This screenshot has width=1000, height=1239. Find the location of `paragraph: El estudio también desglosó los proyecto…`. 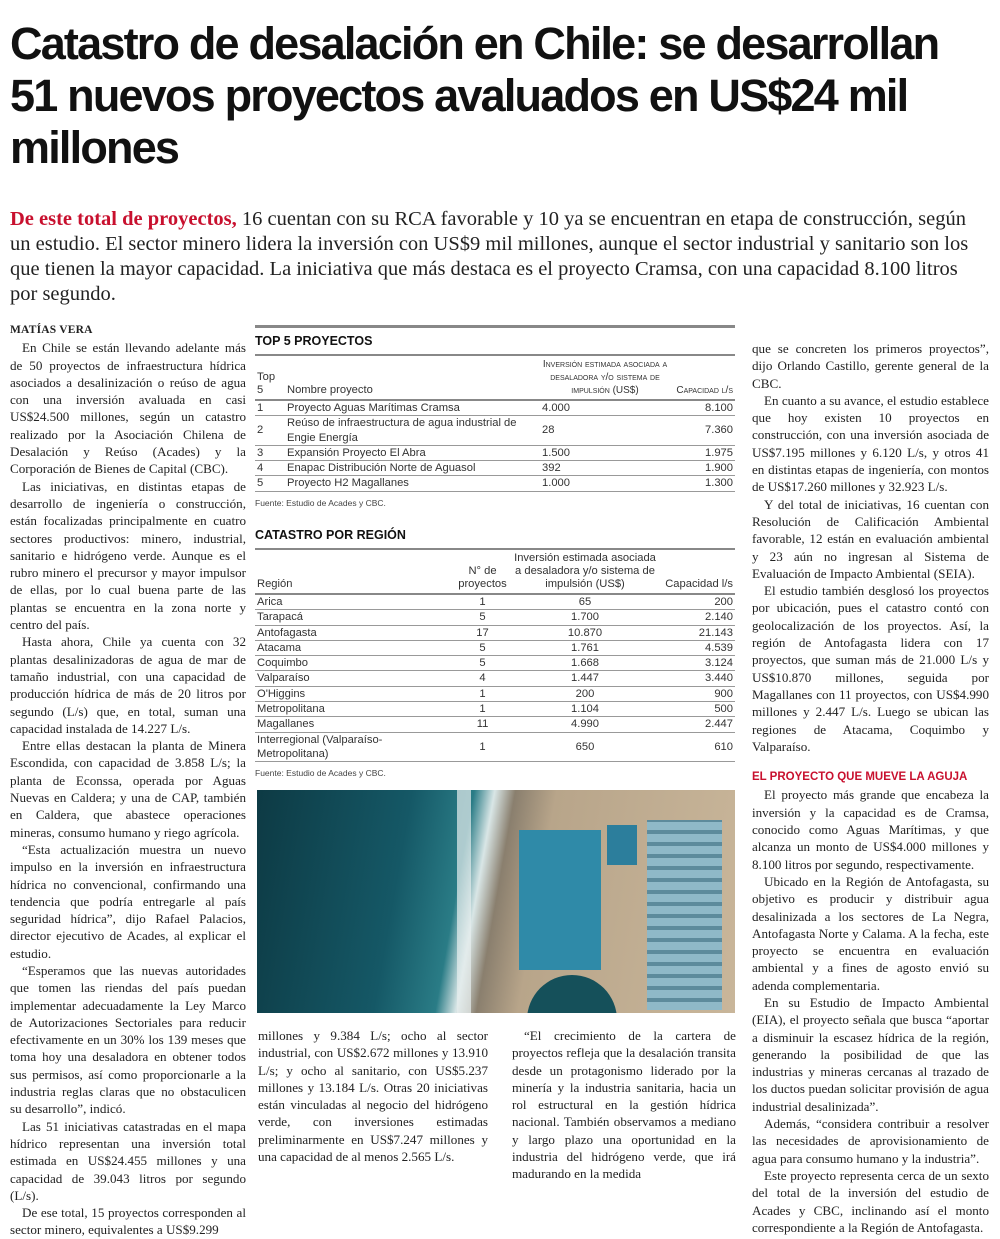

paragraph: El estudio también desglosó los proyecto… is located at coordinates (870, 668).